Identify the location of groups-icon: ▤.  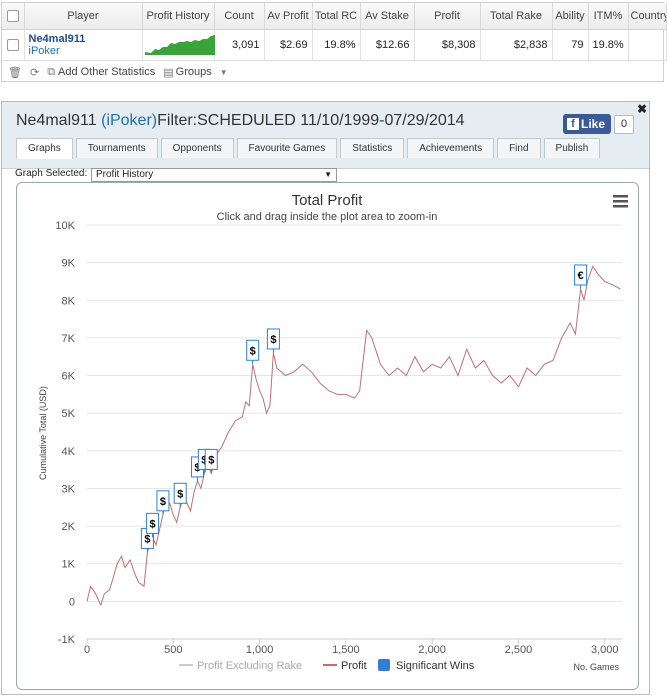
(168, 72).